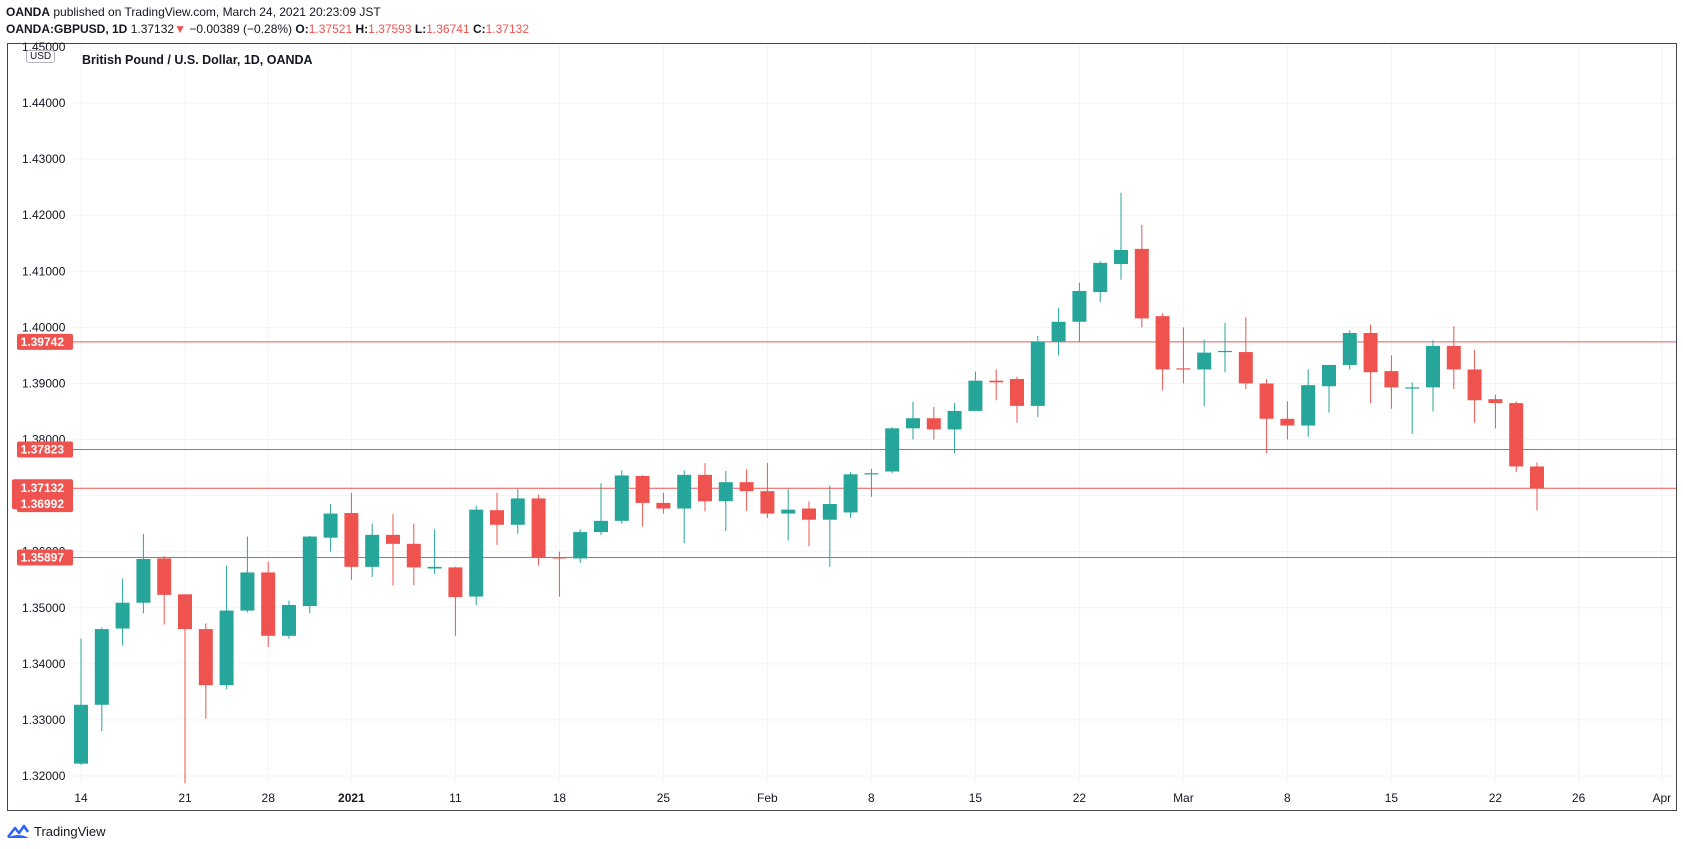 This screenshot has width=1683, height=849. What do you see at coordinates (767, 798) in the screenshot?
I see `x-tick-label: Feb` at bounding box center [767, 798].